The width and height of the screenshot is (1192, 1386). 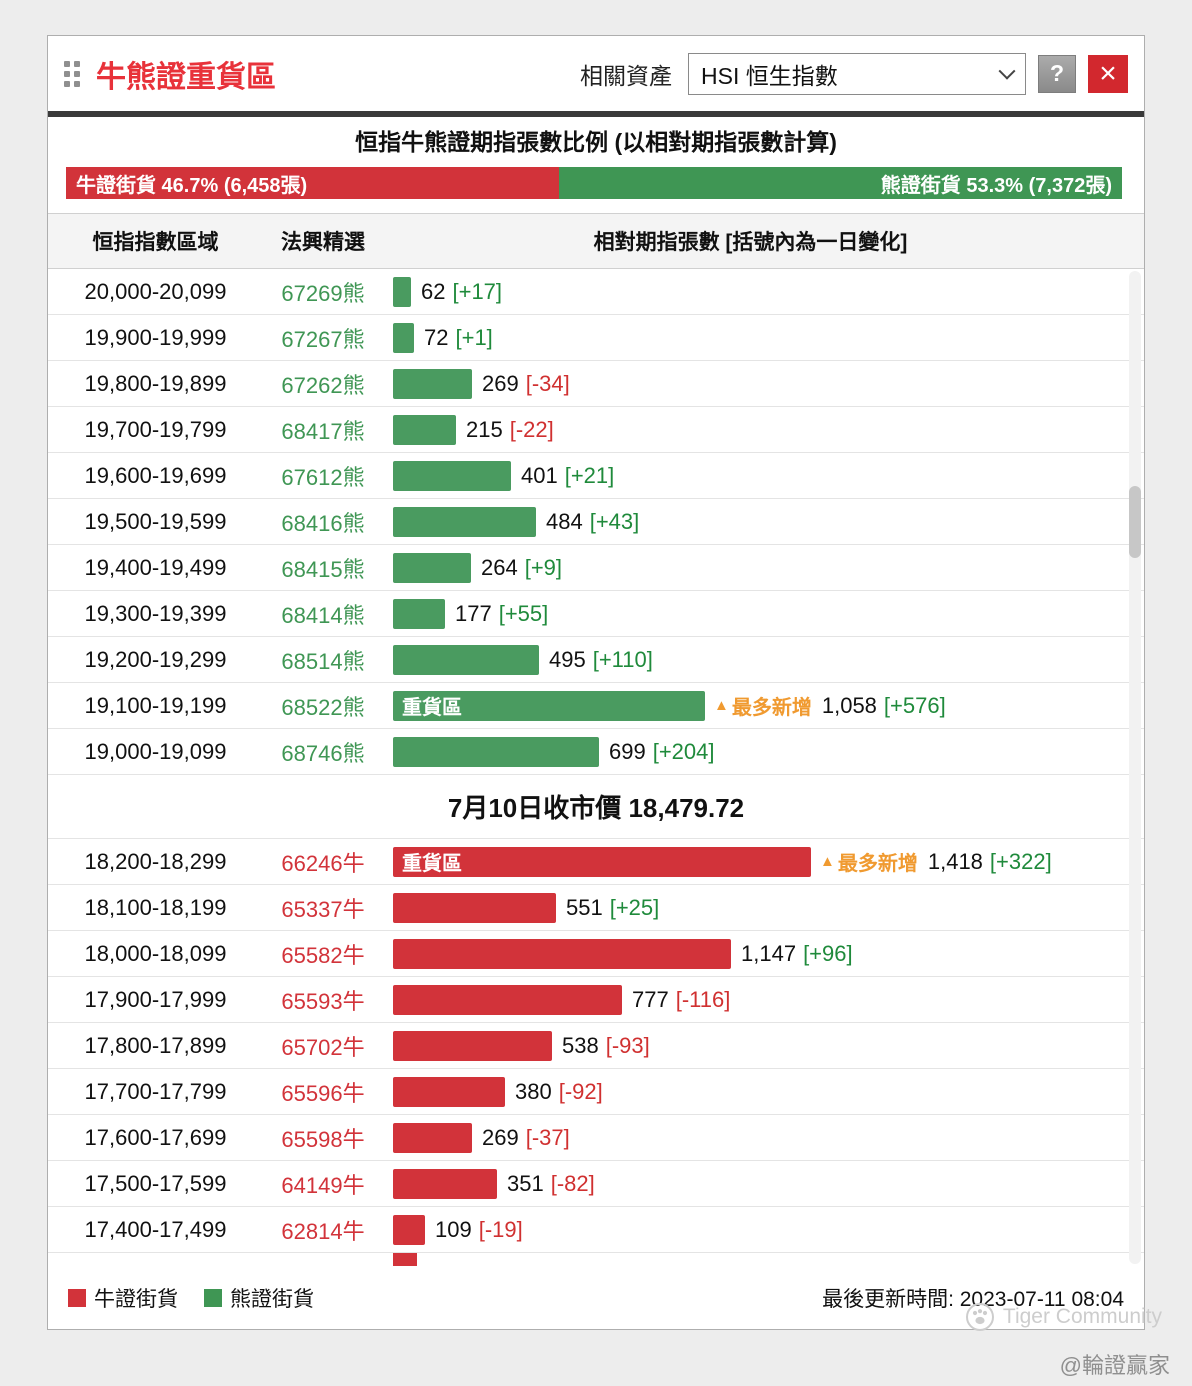 What do you see at coordinates (596, 807) in the screenshot?
I see `close-price-row: 7月10日收市價 18,479.72` at bounding box center [596, 807].